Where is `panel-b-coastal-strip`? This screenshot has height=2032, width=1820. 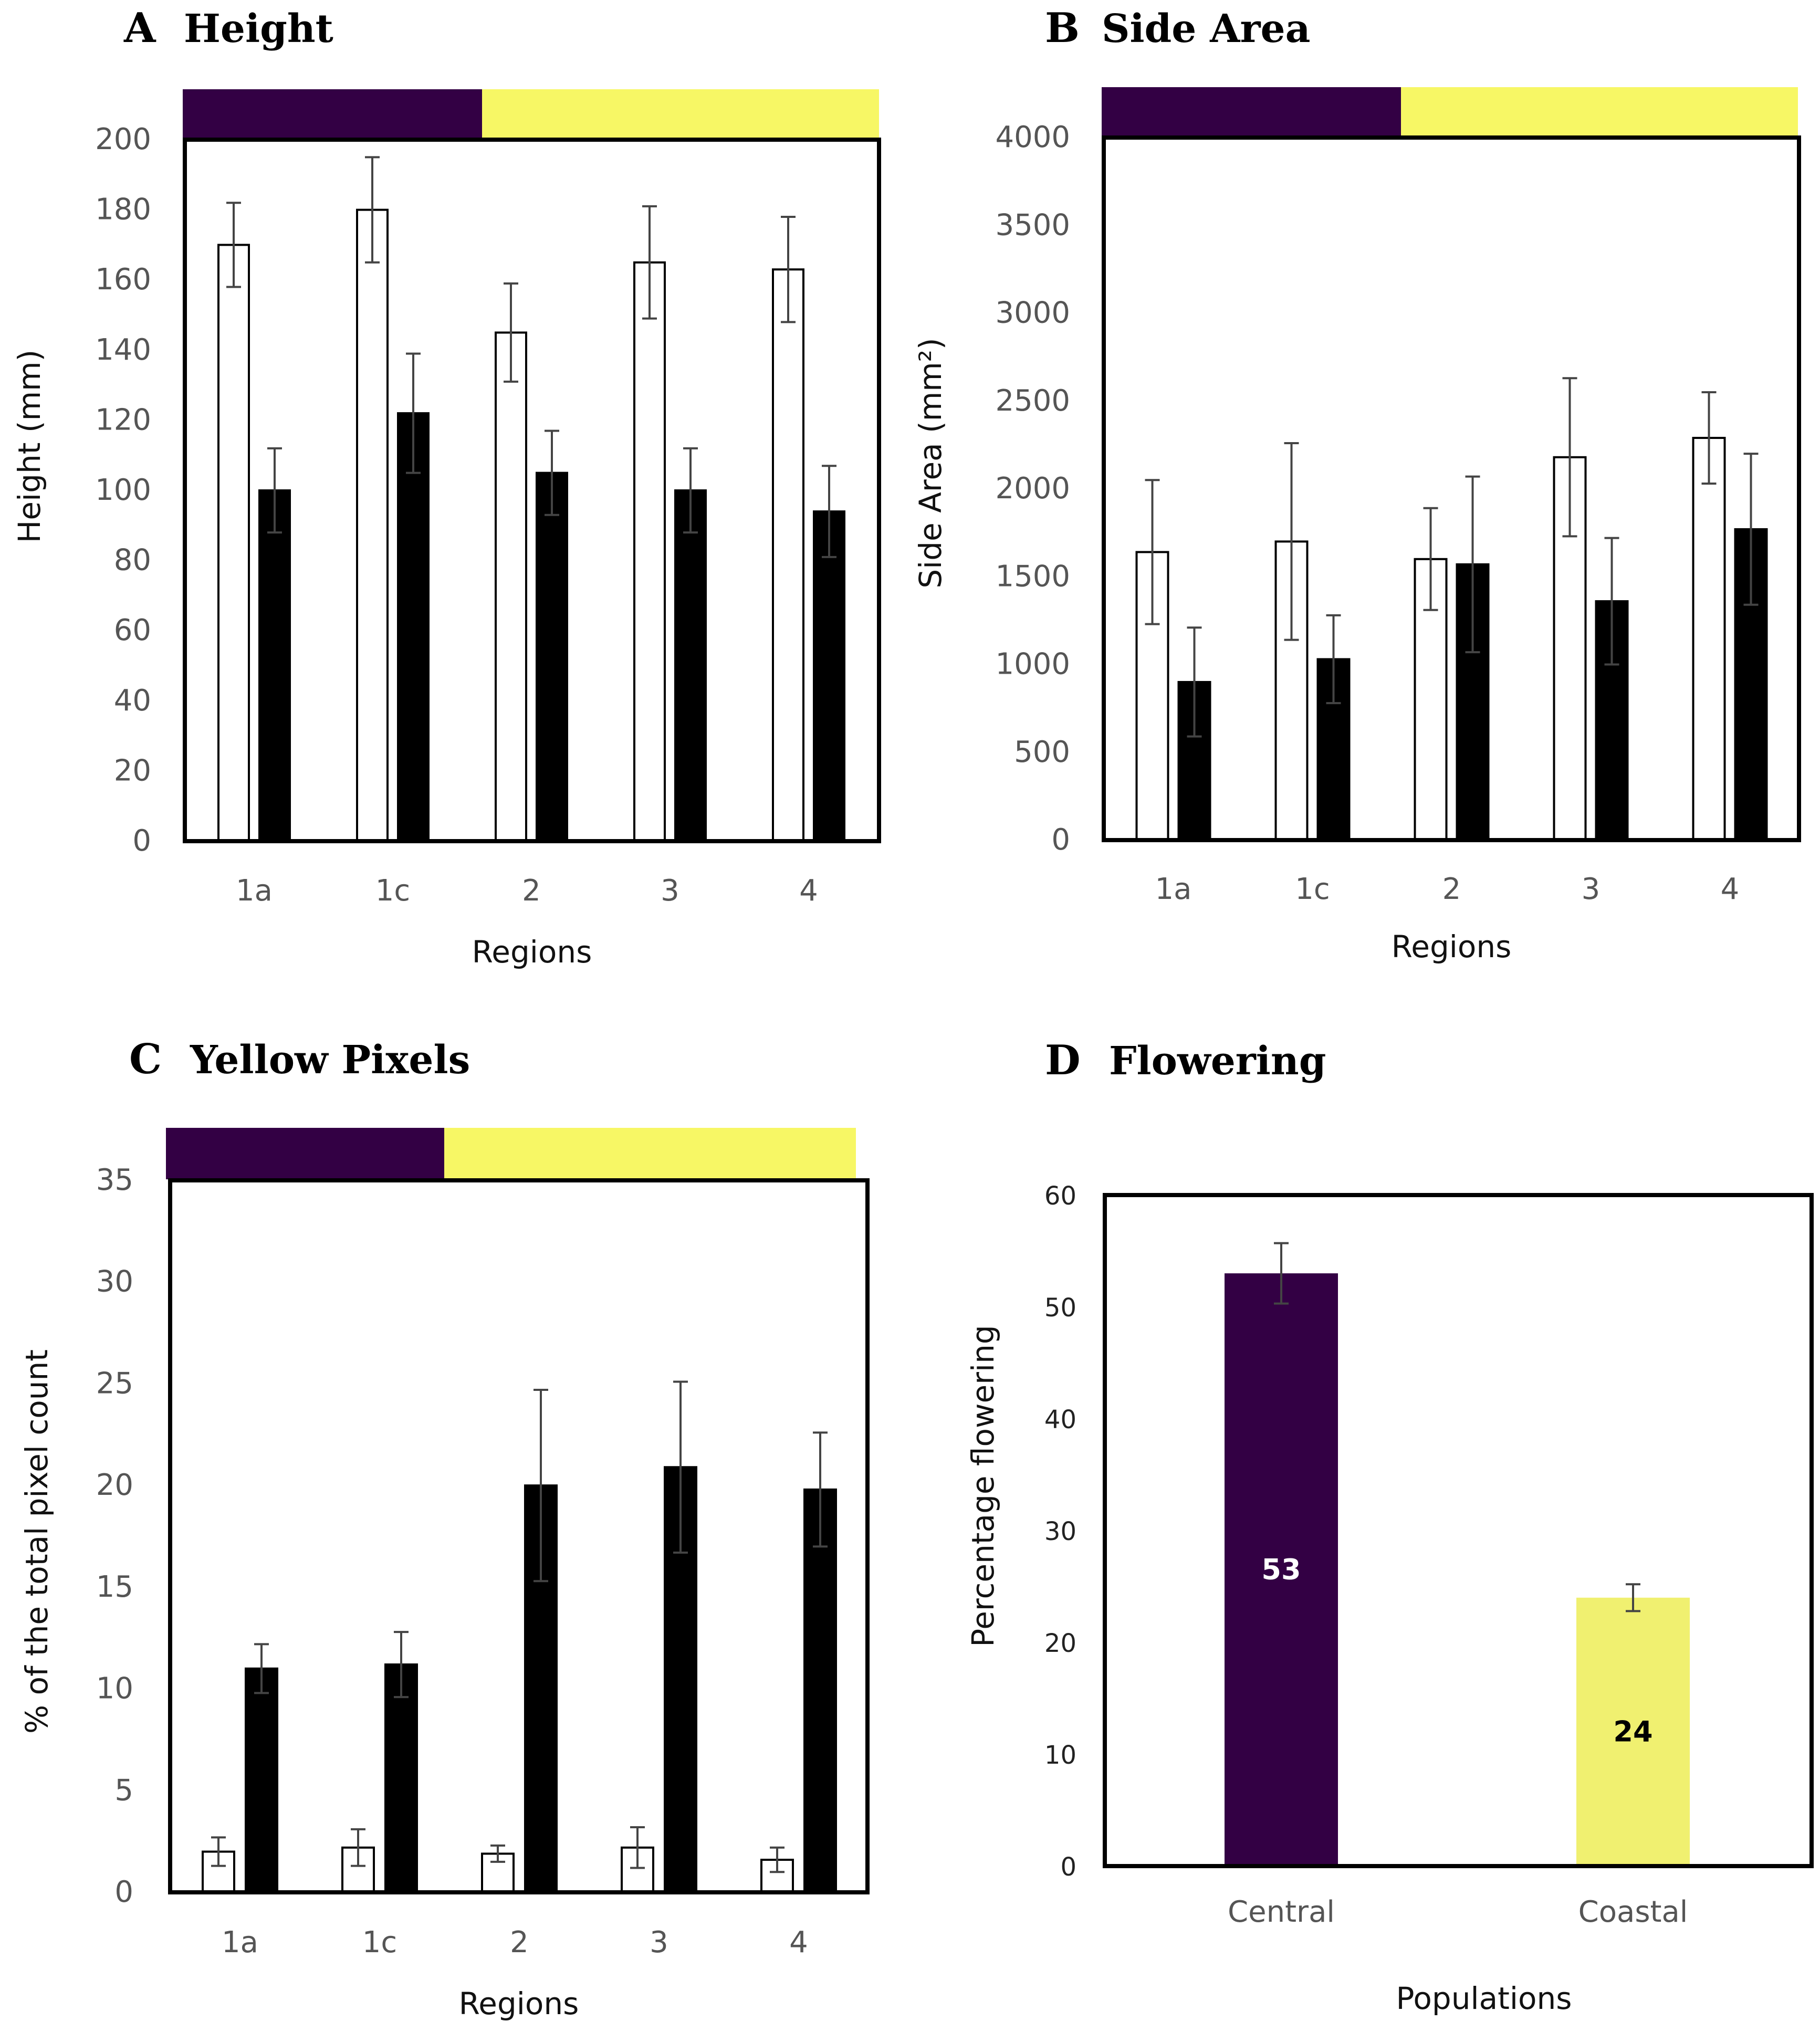
panel-b-coastal-strip is located at coordinates (1599, 112).